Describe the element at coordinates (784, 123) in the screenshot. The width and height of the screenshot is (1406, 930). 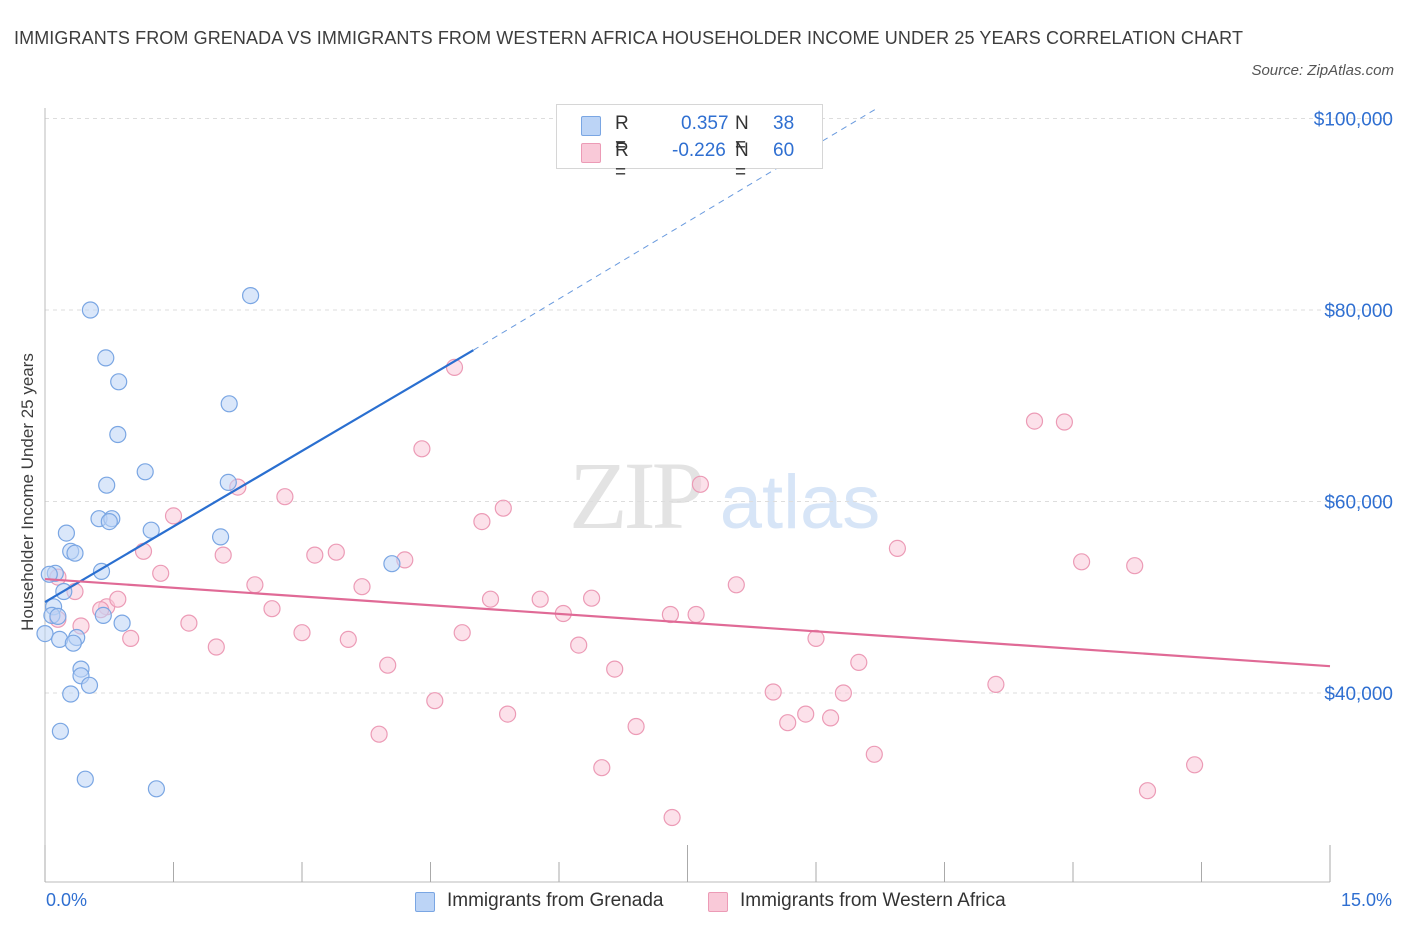
I see `legend-n-value: 38` at that location.